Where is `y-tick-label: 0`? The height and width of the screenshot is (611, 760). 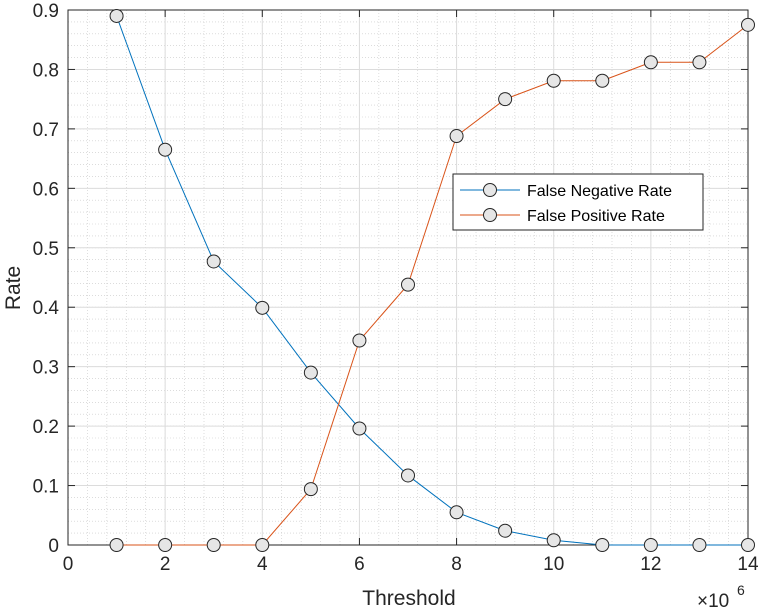
y-tick-label: 0 is located at coordinates (53, 546).